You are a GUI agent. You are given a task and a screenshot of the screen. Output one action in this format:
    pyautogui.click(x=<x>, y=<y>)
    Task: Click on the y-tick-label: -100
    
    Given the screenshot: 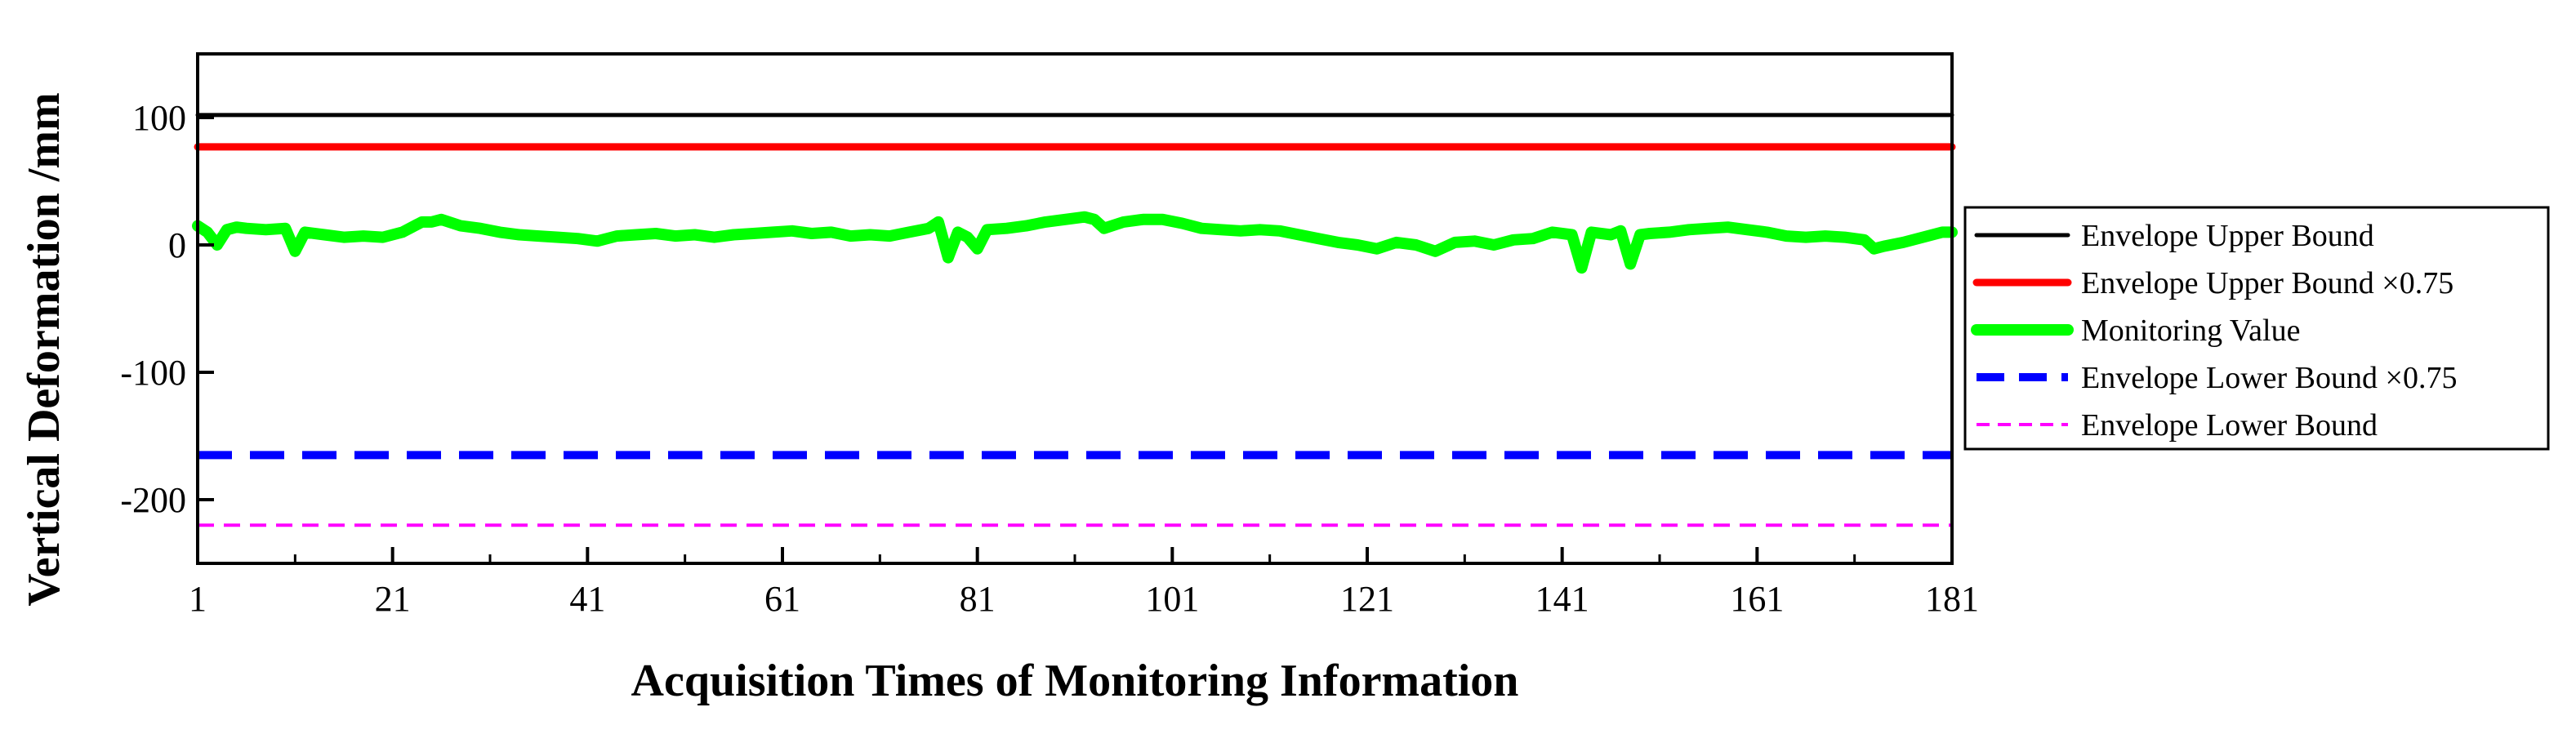 What is the action you would take?
    pyautogui.click(x=153, y=373)
    